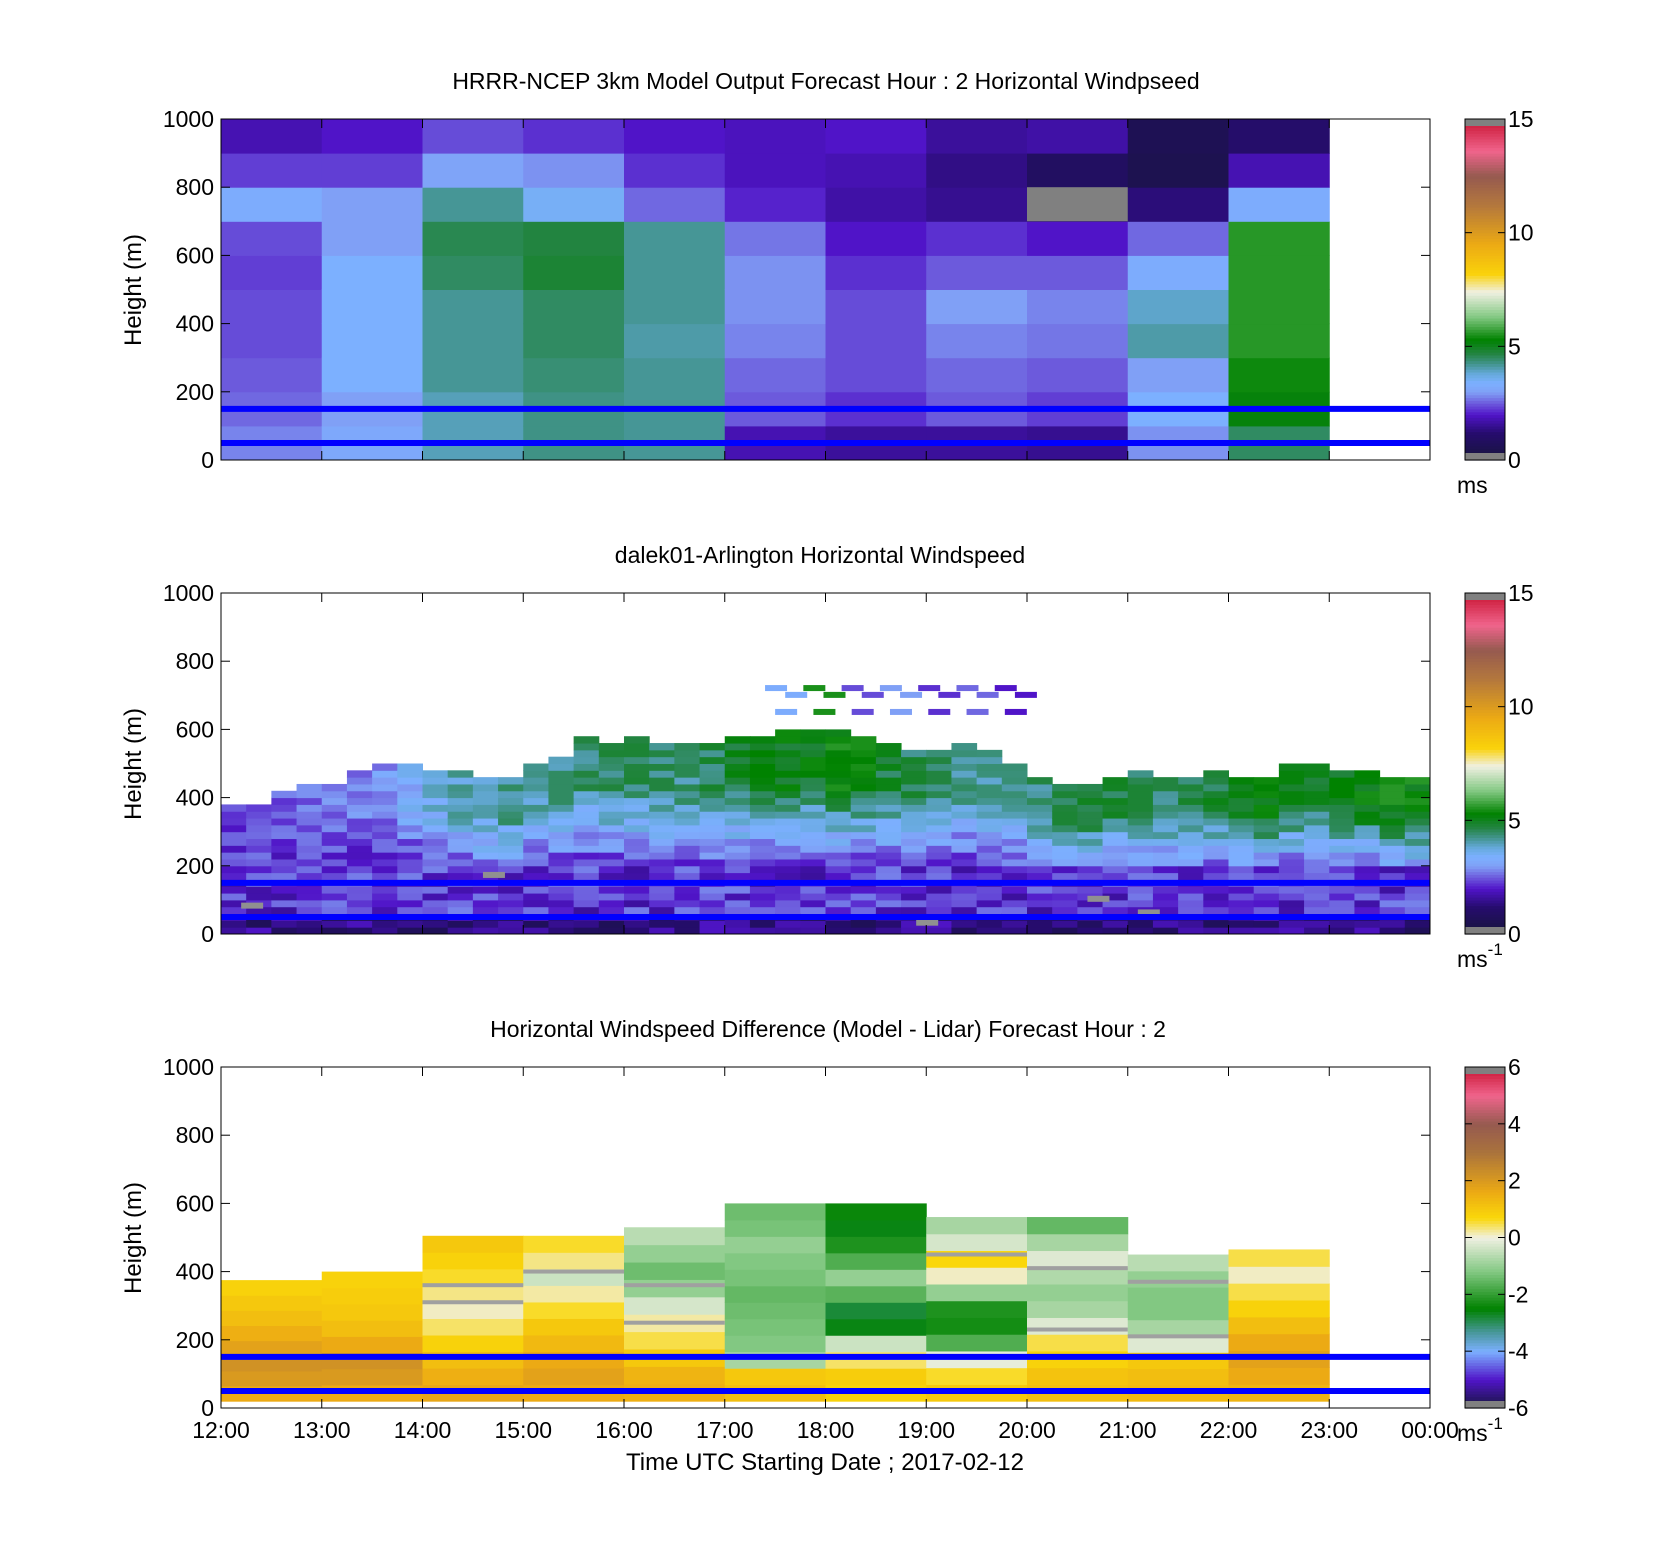 The height and width of the screenshot is (1561, 1680). Describe the element at coordinates (195, 324) in the screenshot. I see `y-tick-label: 400` at that location.